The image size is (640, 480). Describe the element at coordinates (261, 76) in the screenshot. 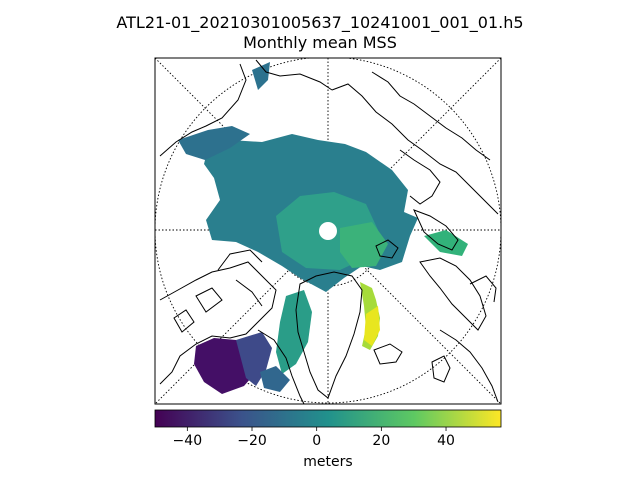

I see `bering-data` at that location.